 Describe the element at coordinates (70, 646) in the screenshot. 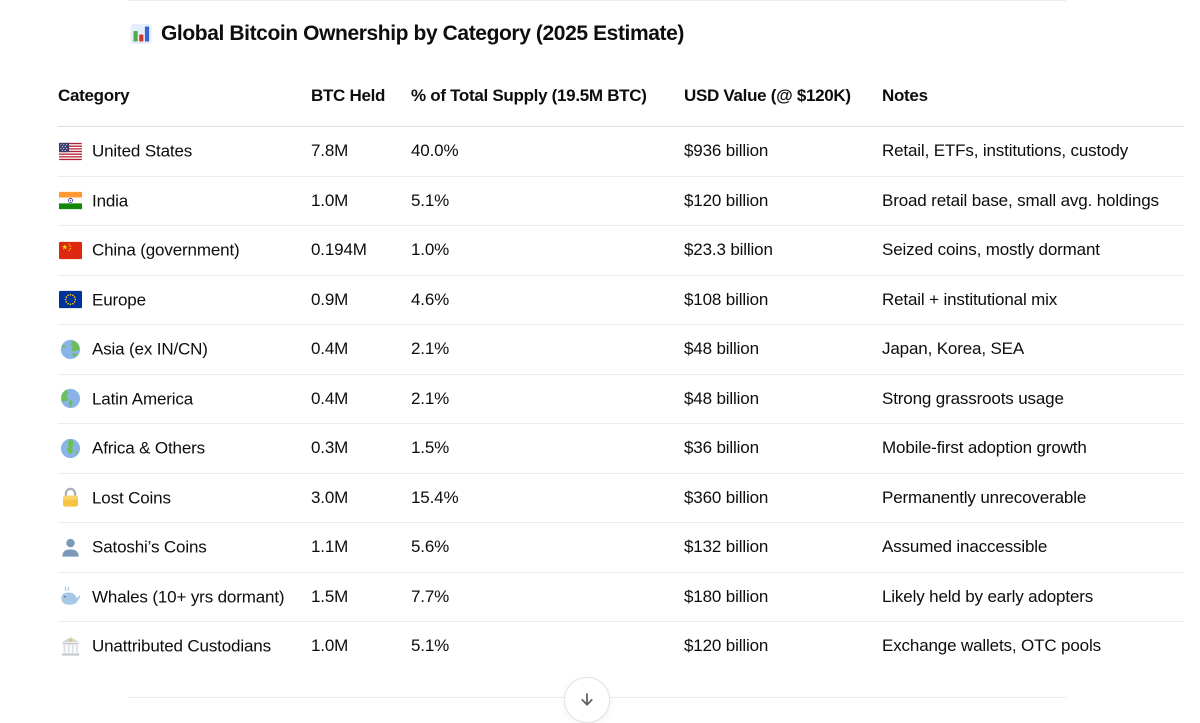

I see `bank-icon` at that location.